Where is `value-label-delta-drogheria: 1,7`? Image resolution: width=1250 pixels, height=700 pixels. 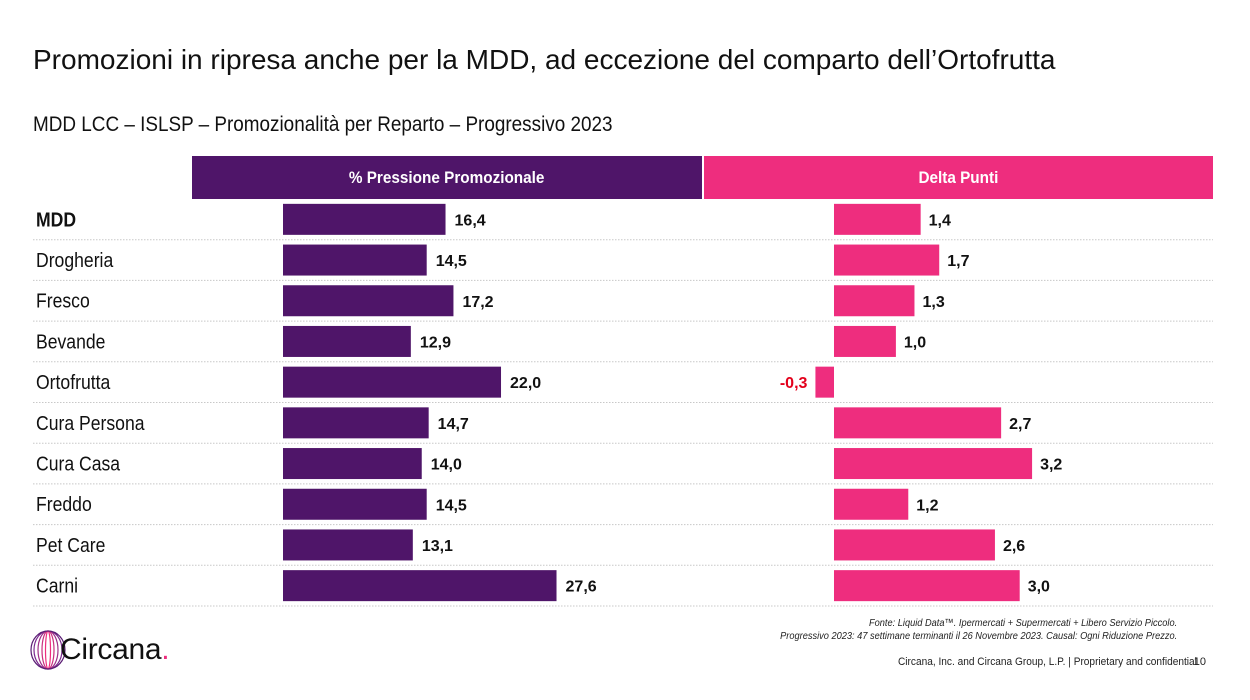
value-label-delta-drogheria: 1,7 is located at coordinates (958, 261).